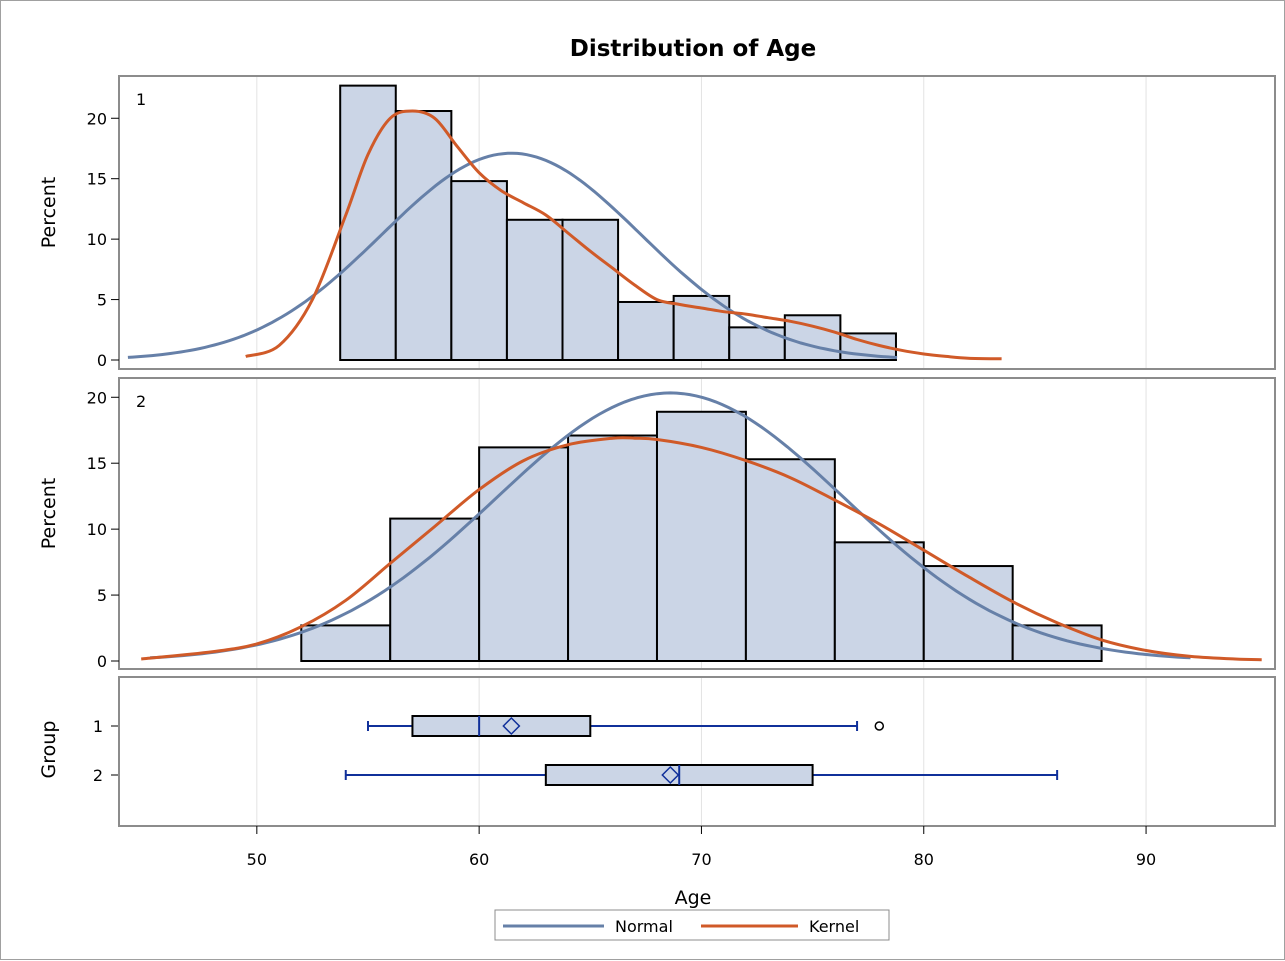  Describe the element at coordinates (98, 726) in the screenshot. I see `boxplot-group-1-ytick-label: 1` at that location.